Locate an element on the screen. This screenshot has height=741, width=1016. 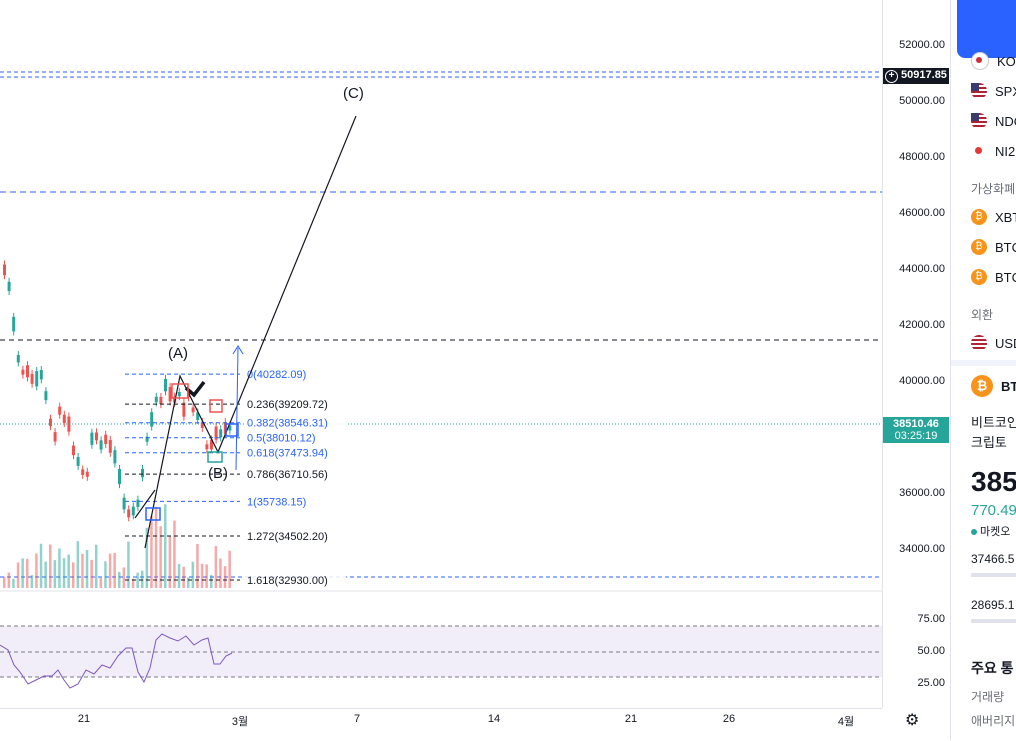
fib-level-label: 0.236(39209.72) is located at coordinates (287, 405).